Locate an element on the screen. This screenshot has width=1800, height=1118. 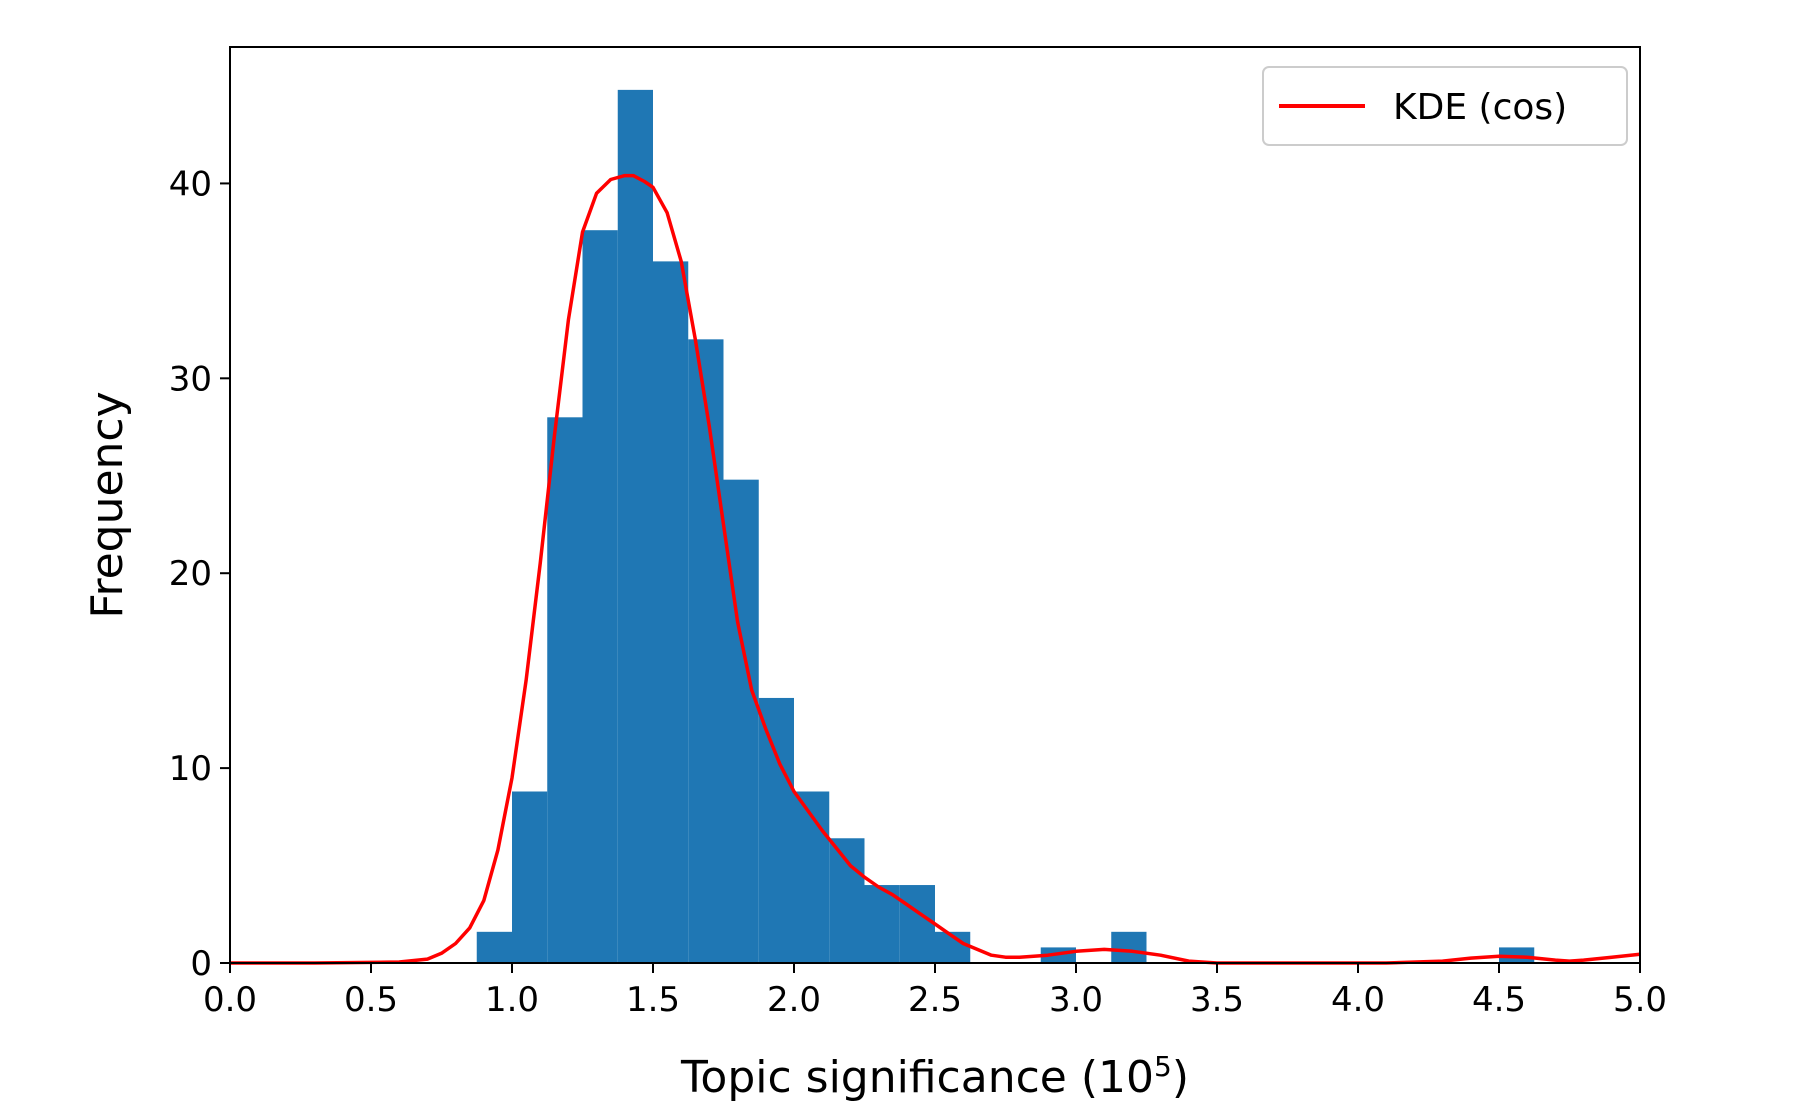
x-axis-ticks: 0.0 0.5 1.0 1.5 2.0 2.5 3.0 3.5 4.0 4.5 5.0 is located at coordinates (935, 991).